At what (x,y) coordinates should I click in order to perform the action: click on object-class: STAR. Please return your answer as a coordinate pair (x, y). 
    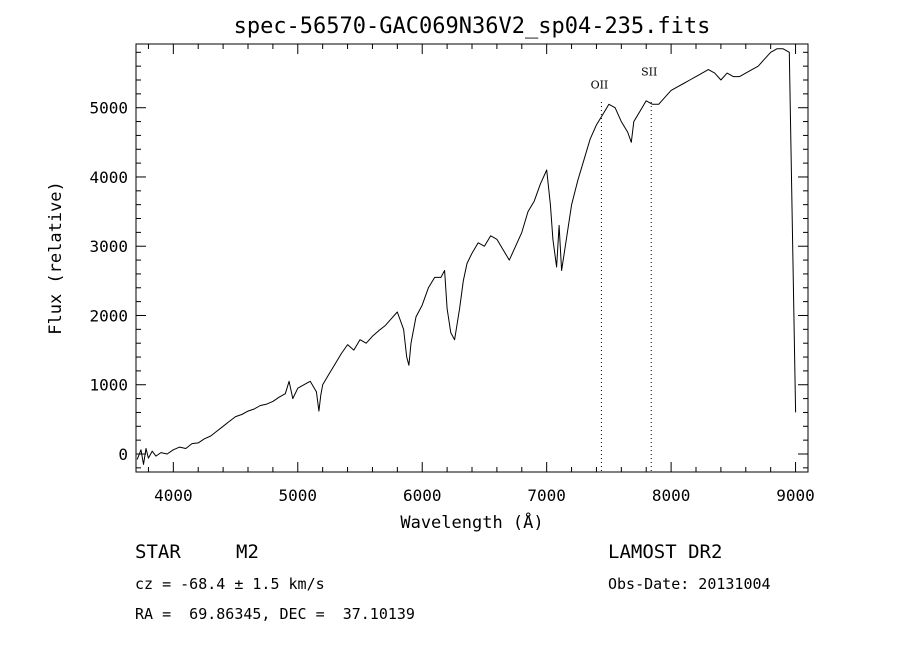
    Looking at the image, I should click on (158, 552).